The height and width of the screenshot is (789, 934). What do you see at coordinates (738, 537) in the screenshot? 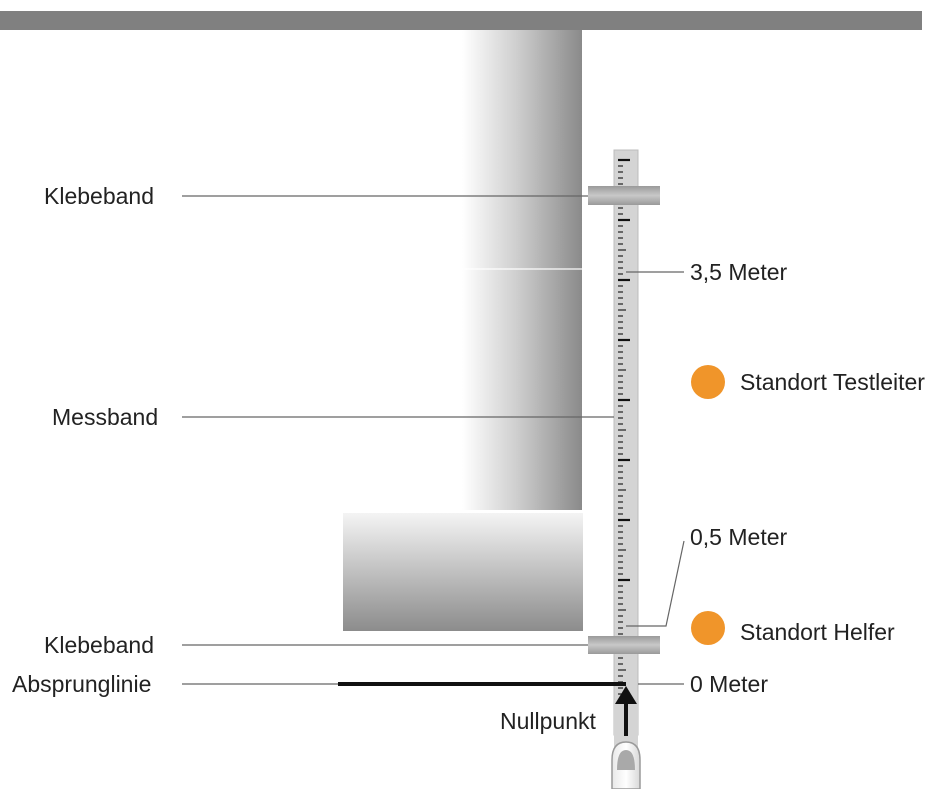
I see `label-0-5-meter: 0,5 Meter` at bounding box center [738, 537].